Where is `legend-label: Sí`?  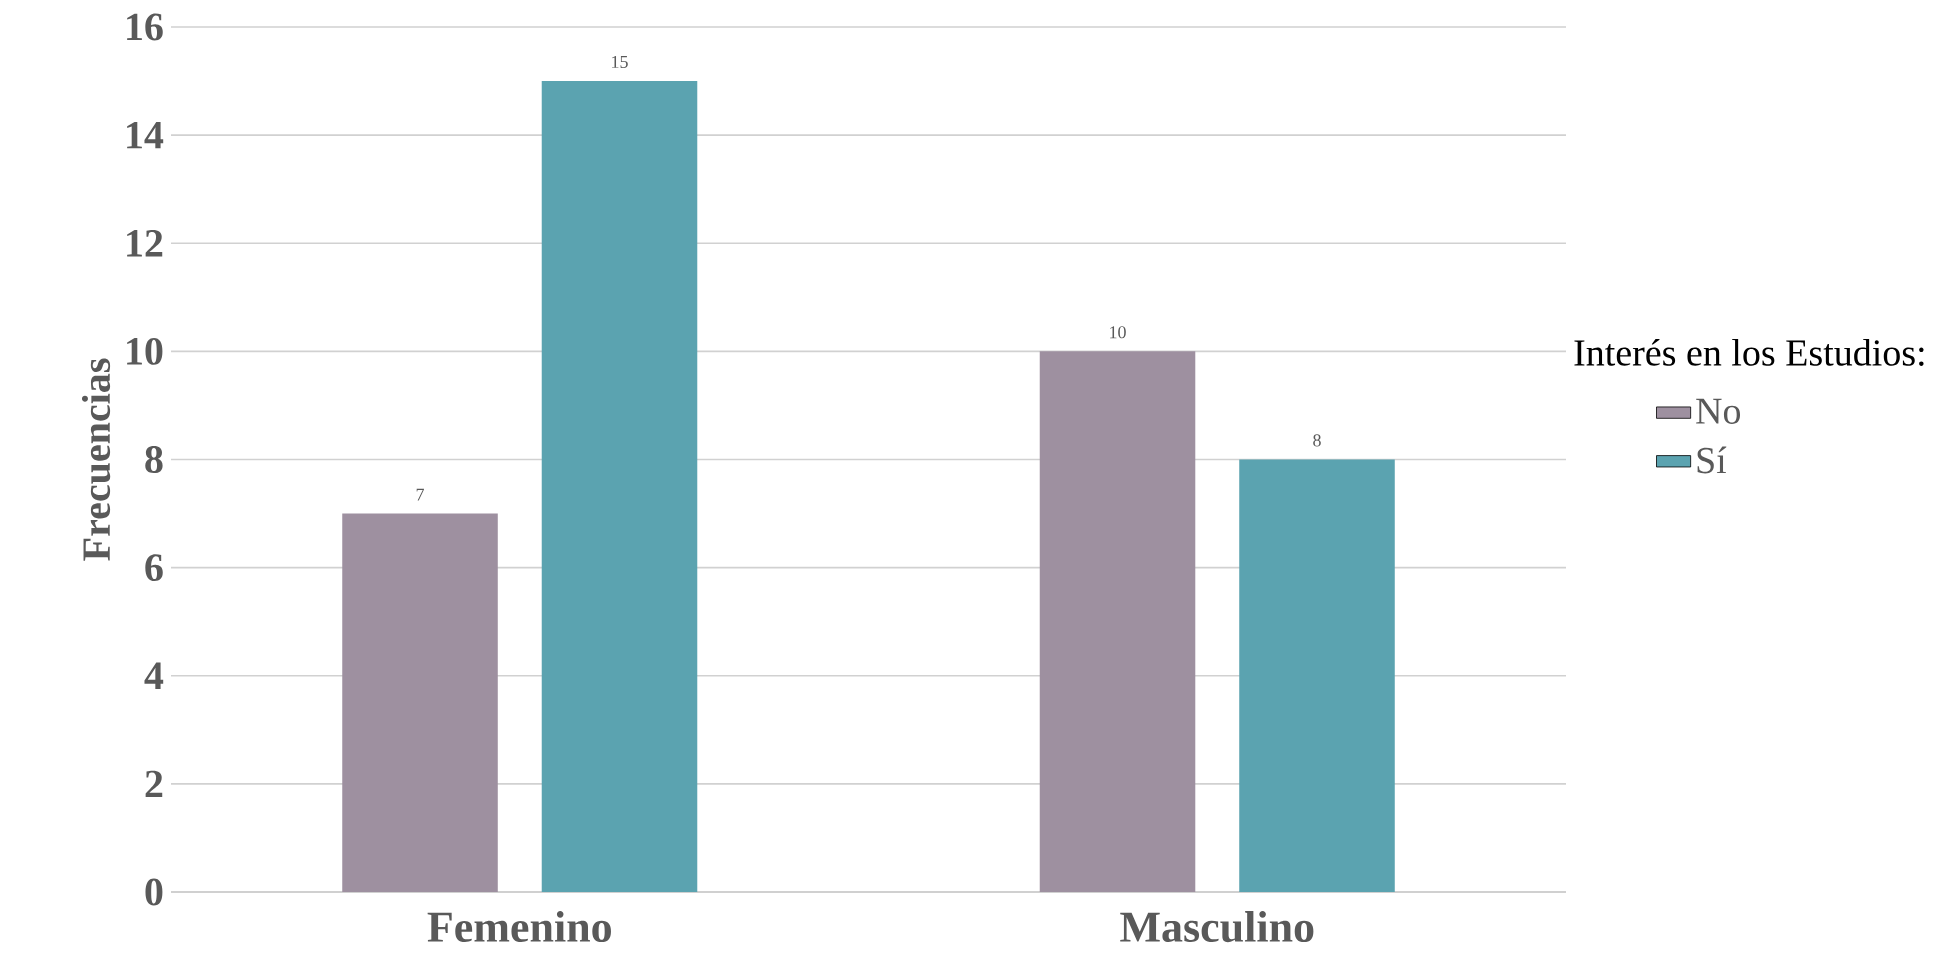 legend-label: Sí is located at coordinates (1712, 460).